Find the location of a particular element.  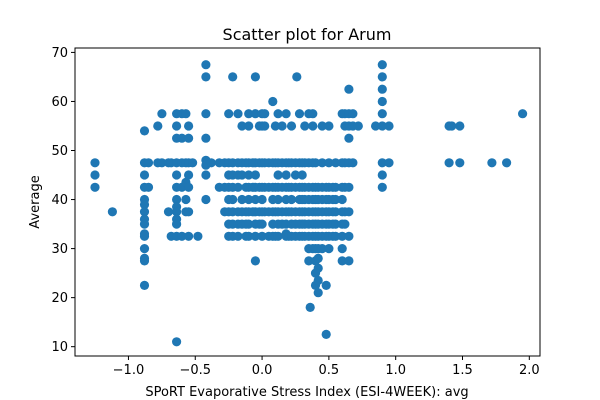

x-tick-label: −0.5 is located at coordinates (195, 370).